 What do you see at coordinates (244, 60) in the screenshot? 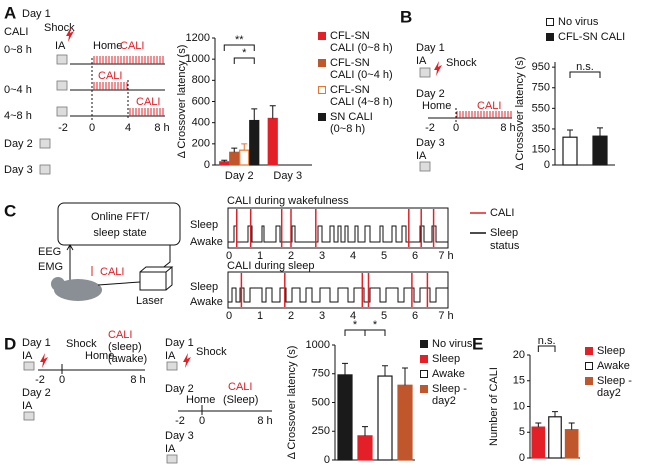
I see `significance-bracket` at bounding box center [244, 60].